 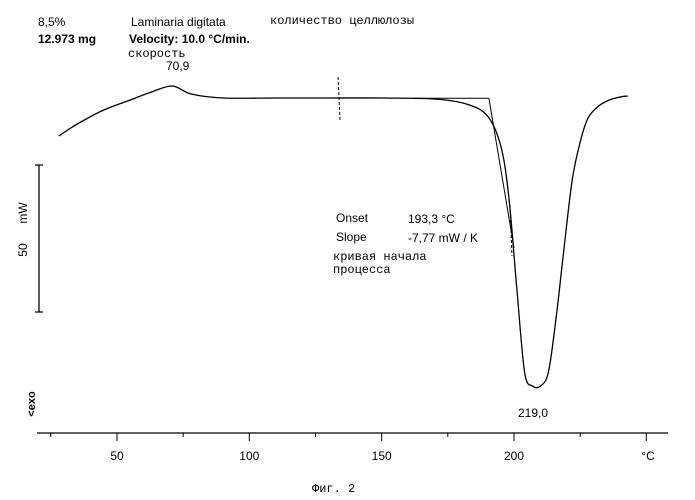 What do you see at coordinates (177, 66) in the screenshot?
I see `peak1-label: 70,9` at bounding box center [177, 66].